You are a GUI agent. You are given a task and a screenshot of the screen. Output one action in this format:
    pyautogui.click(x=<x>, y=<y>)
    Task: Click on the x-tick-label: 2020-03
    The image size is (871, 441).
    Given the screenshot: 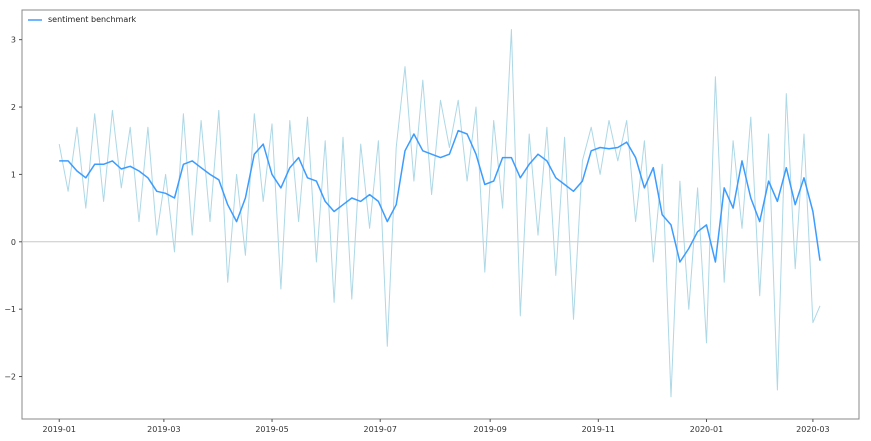 What is the action you would take?
    pyautogui.click(x=812, y=429)
    